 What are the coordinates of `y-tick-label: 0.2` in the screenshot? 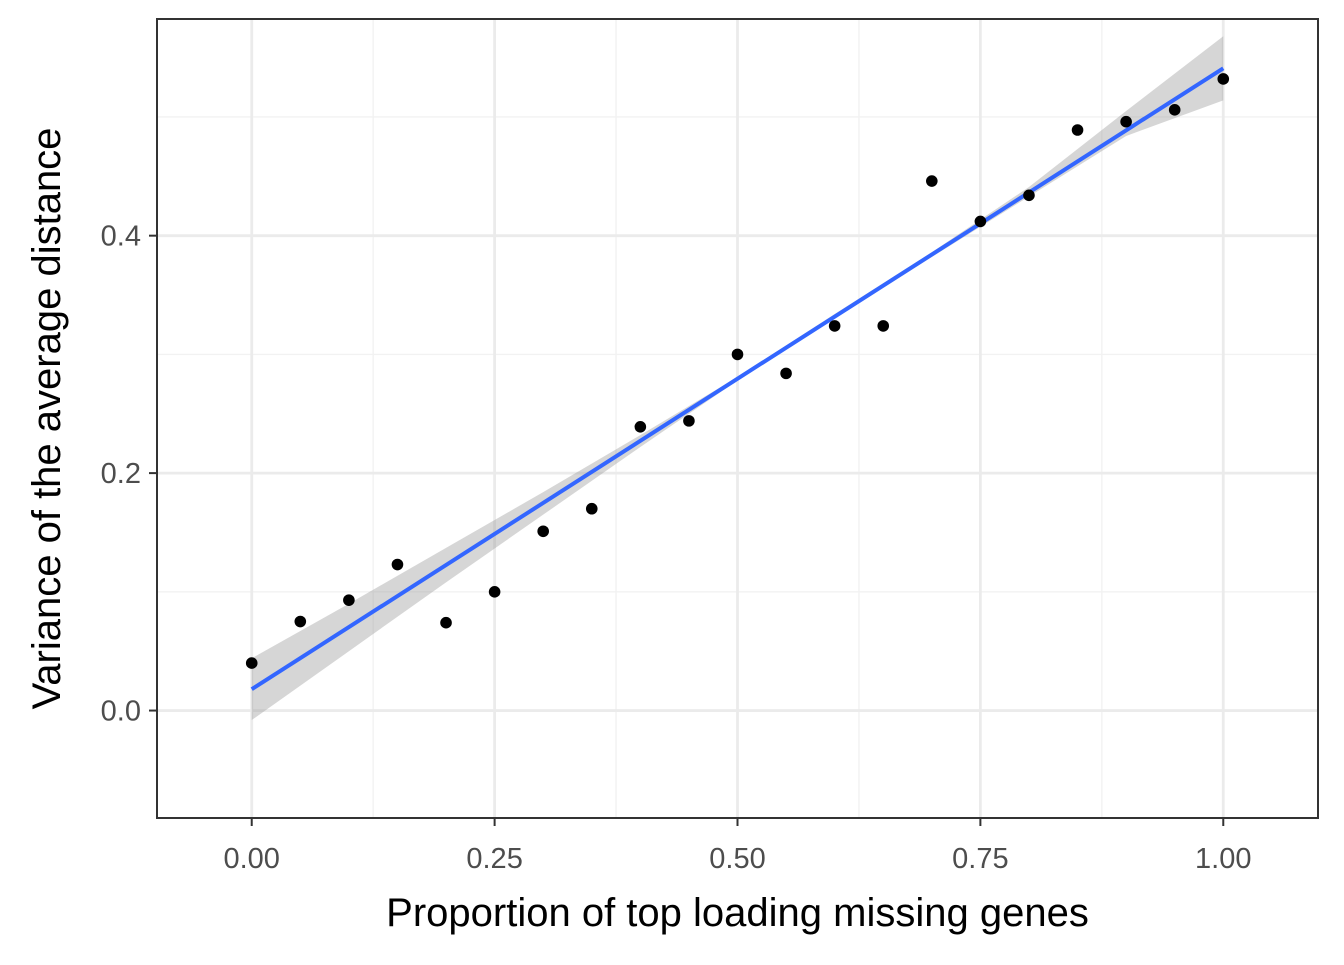 It's located at (121, 474).